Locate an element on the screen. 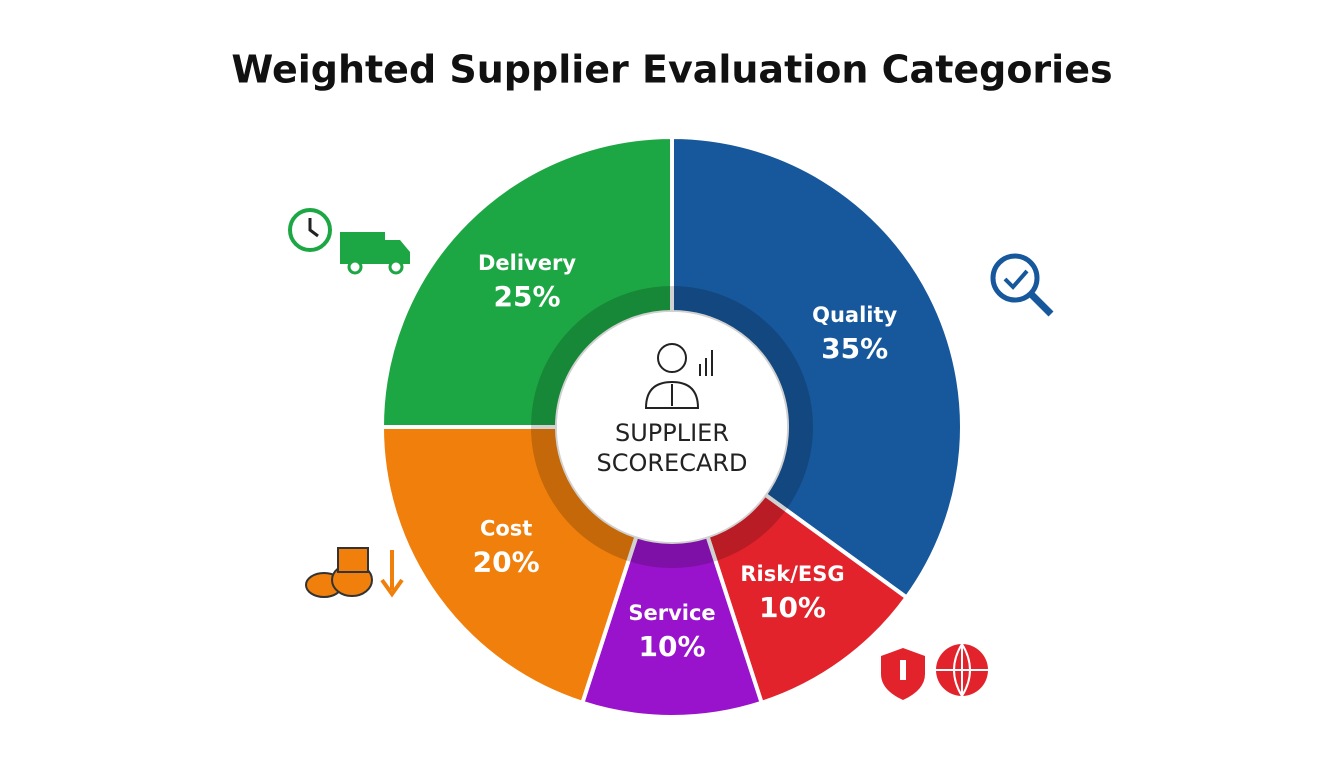 The image size is (1344, 768). center-disc is located at coordinates (672, 427).